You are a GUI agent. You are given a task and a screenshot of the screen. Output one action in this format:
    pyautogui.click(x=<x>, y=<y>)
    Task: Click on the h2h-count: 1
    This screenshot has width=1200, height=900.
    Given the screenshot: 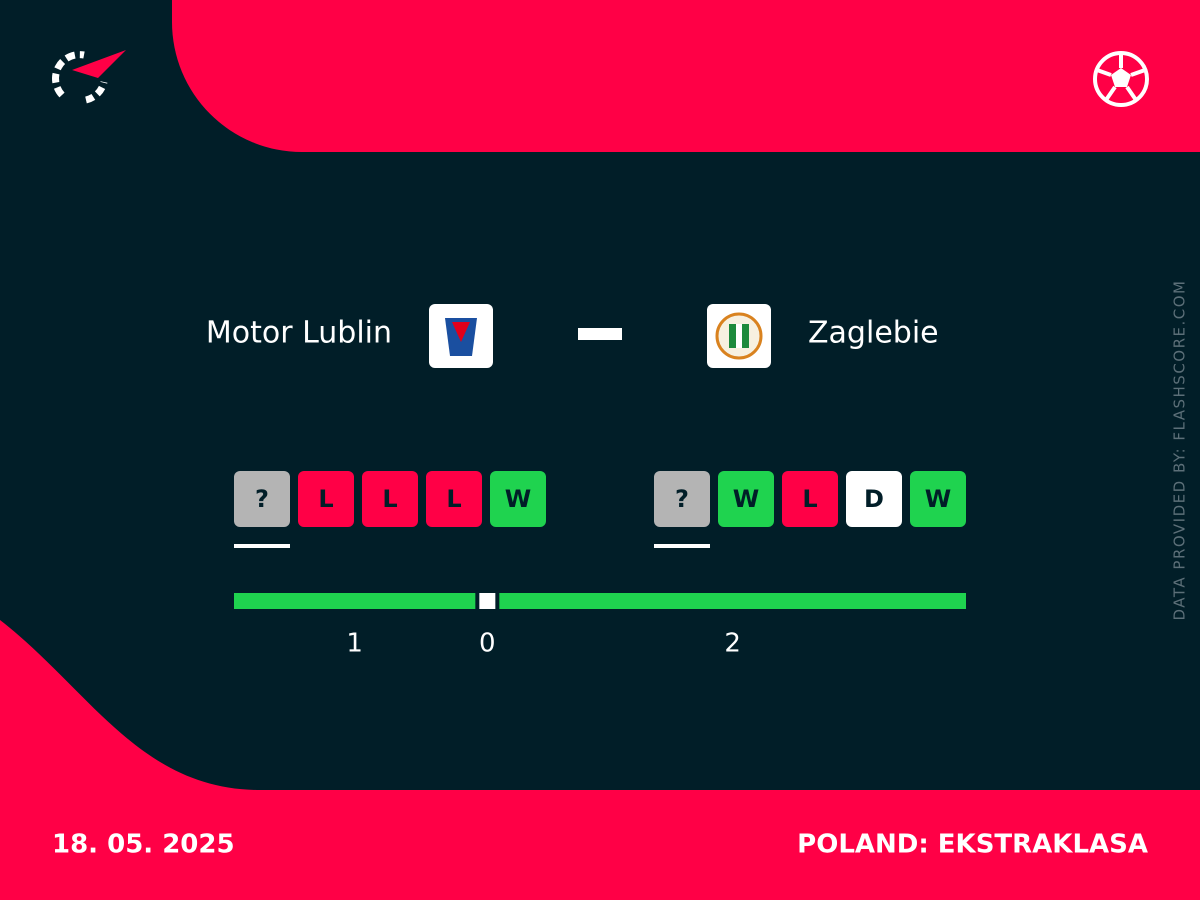 What is the action you would take?
    pyautogui.click(x=354, y=644)
    